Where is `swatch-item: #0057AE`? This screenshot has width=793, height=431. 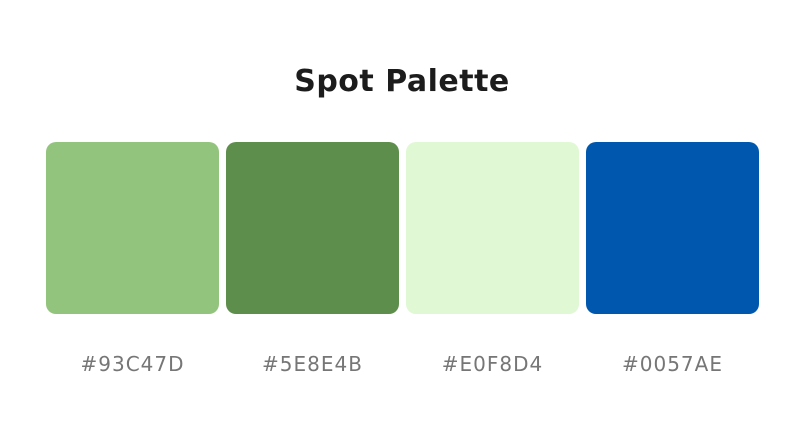 swatch-item: #0057AE is located at coordinates (672, 259).